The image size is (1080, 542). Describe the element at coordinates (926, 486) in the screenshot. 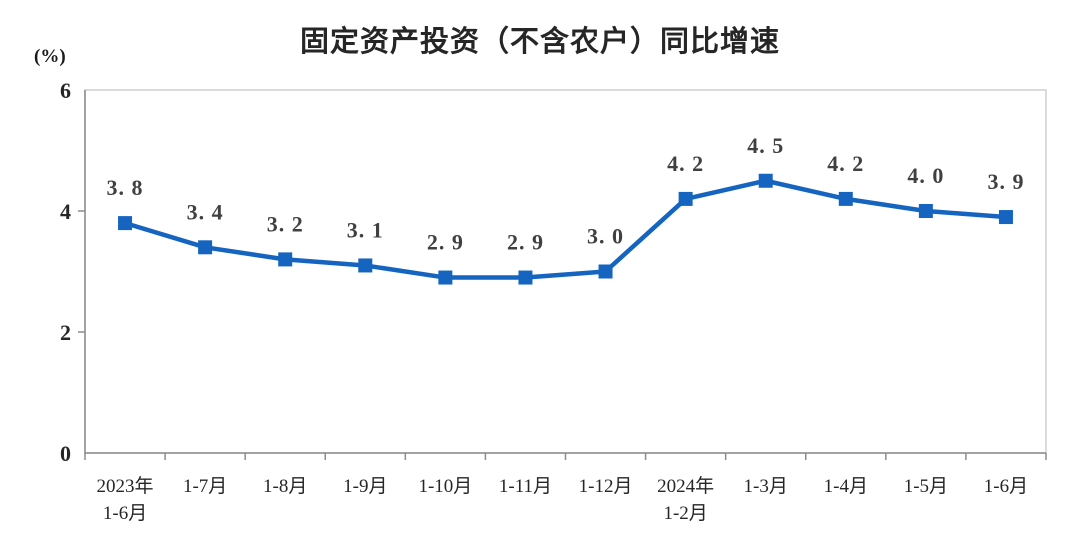

I see `x-tick-label: 1-5月` at that location.